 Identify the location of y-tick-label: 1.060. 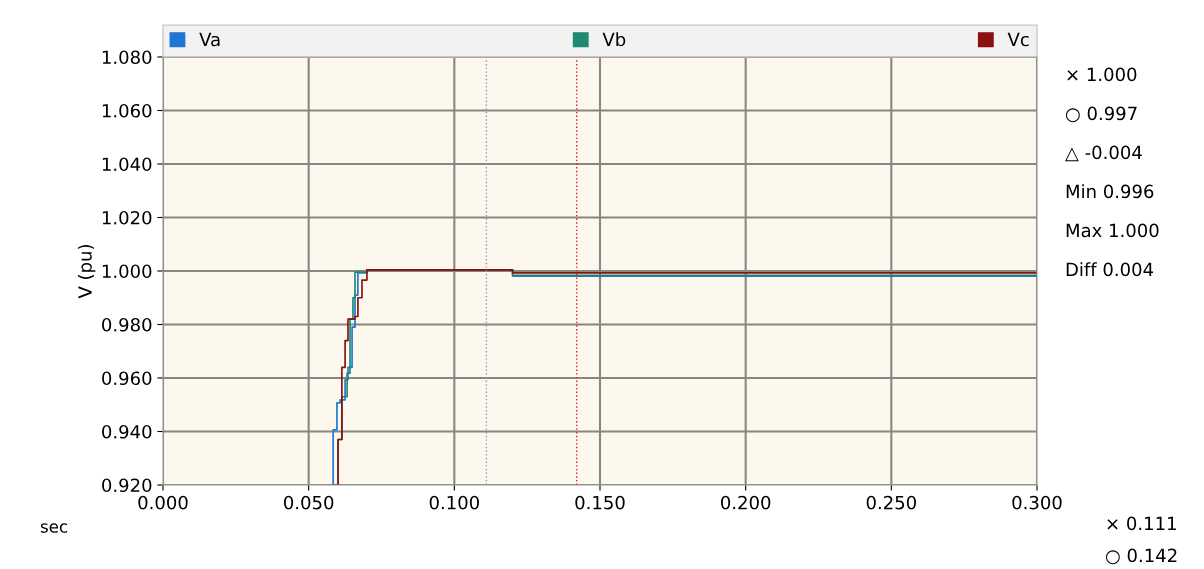
(127, 110).